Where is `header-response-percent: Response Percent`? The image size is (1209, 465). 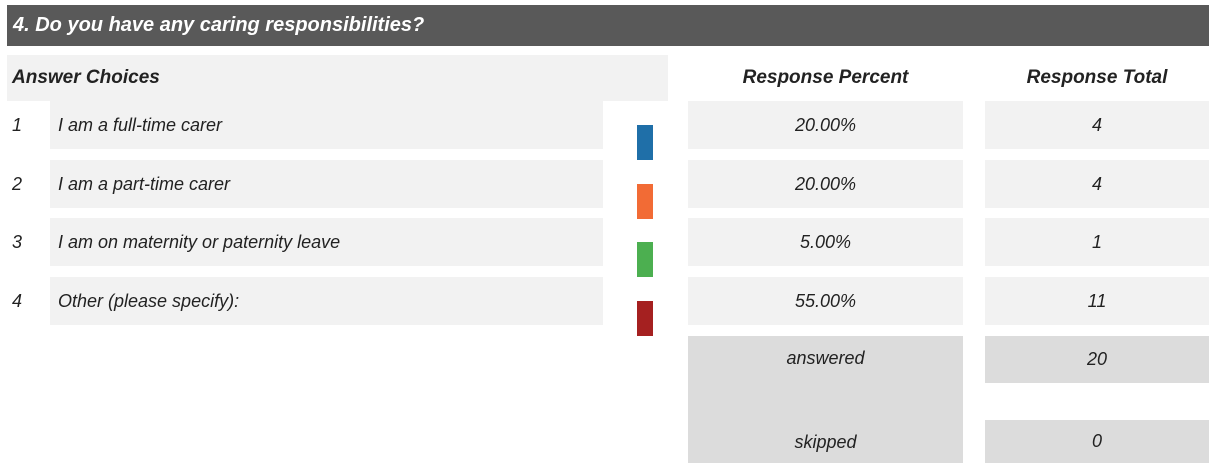 header-response-percent: Response Percent is located at coordinates (825, 77).